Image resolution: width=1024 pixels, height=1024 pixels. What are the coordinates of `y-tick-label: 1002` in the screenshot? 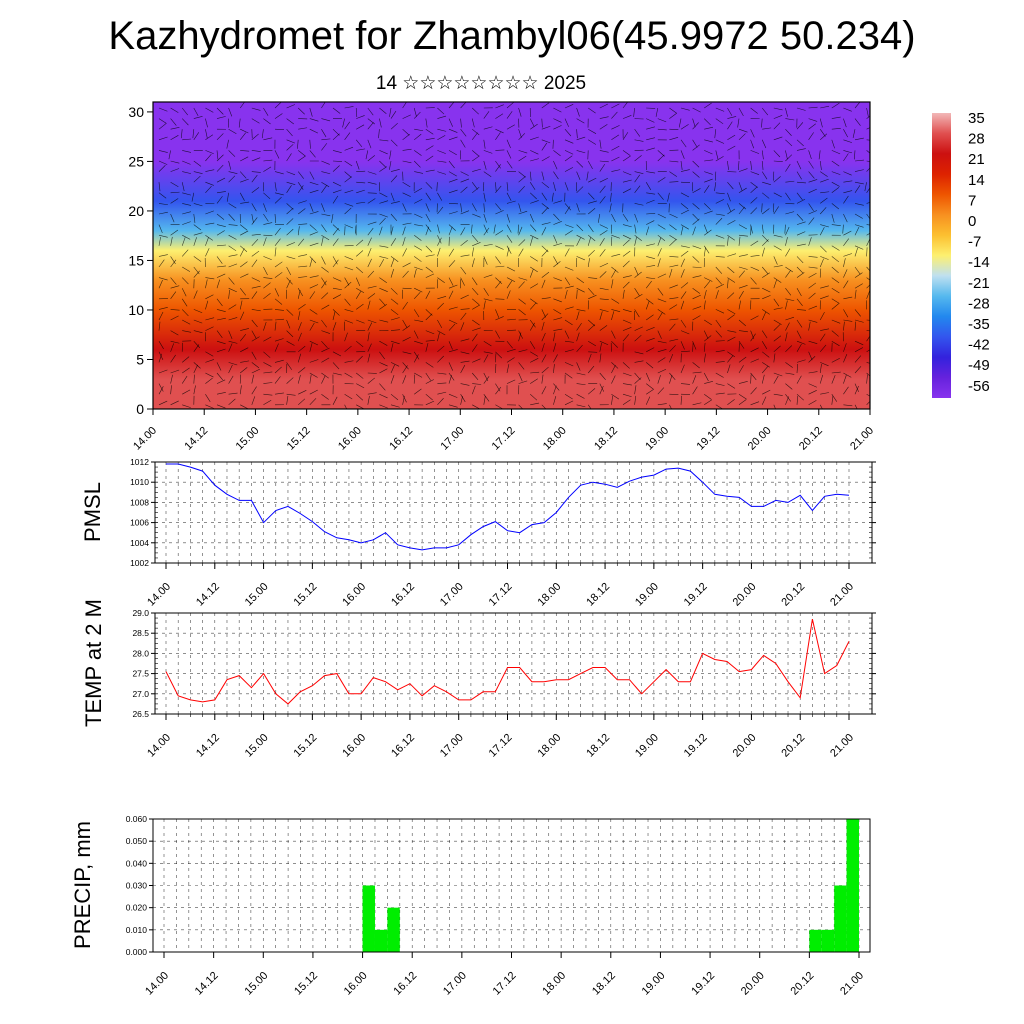 It's located at (139, 563).